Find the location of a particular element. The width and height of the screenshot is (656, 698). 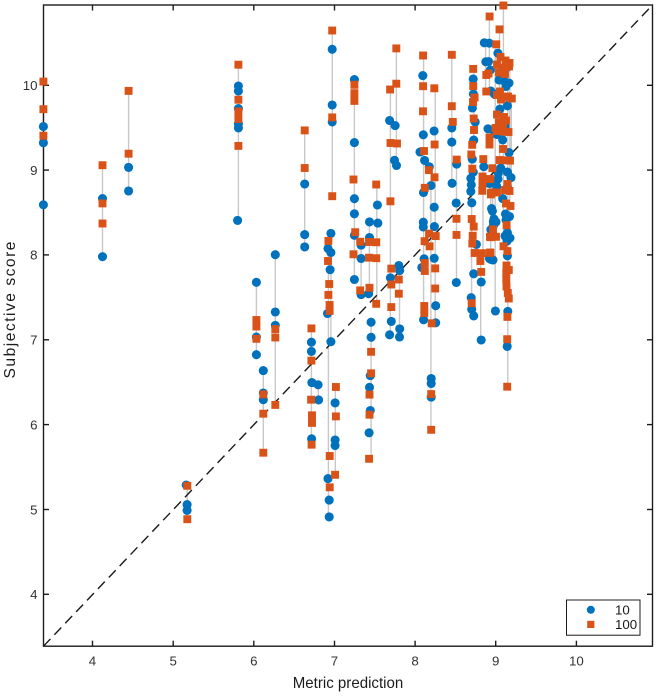

svg-text: Metric prediction is located at coordinates (348, 683).